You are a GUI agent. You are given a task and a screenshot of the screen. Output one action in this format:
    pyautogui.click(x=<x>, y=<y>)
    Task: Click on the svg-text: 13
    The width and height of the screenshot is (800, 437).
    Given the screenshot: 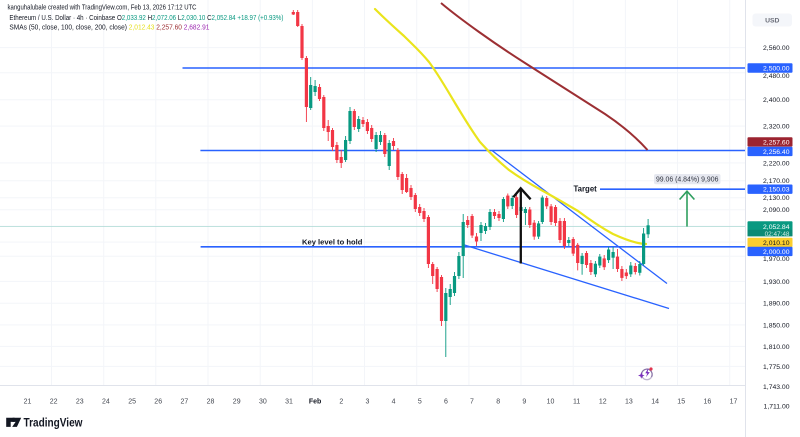 What is the action you would take?
    pyautogui.click(x=629, y=402)
    